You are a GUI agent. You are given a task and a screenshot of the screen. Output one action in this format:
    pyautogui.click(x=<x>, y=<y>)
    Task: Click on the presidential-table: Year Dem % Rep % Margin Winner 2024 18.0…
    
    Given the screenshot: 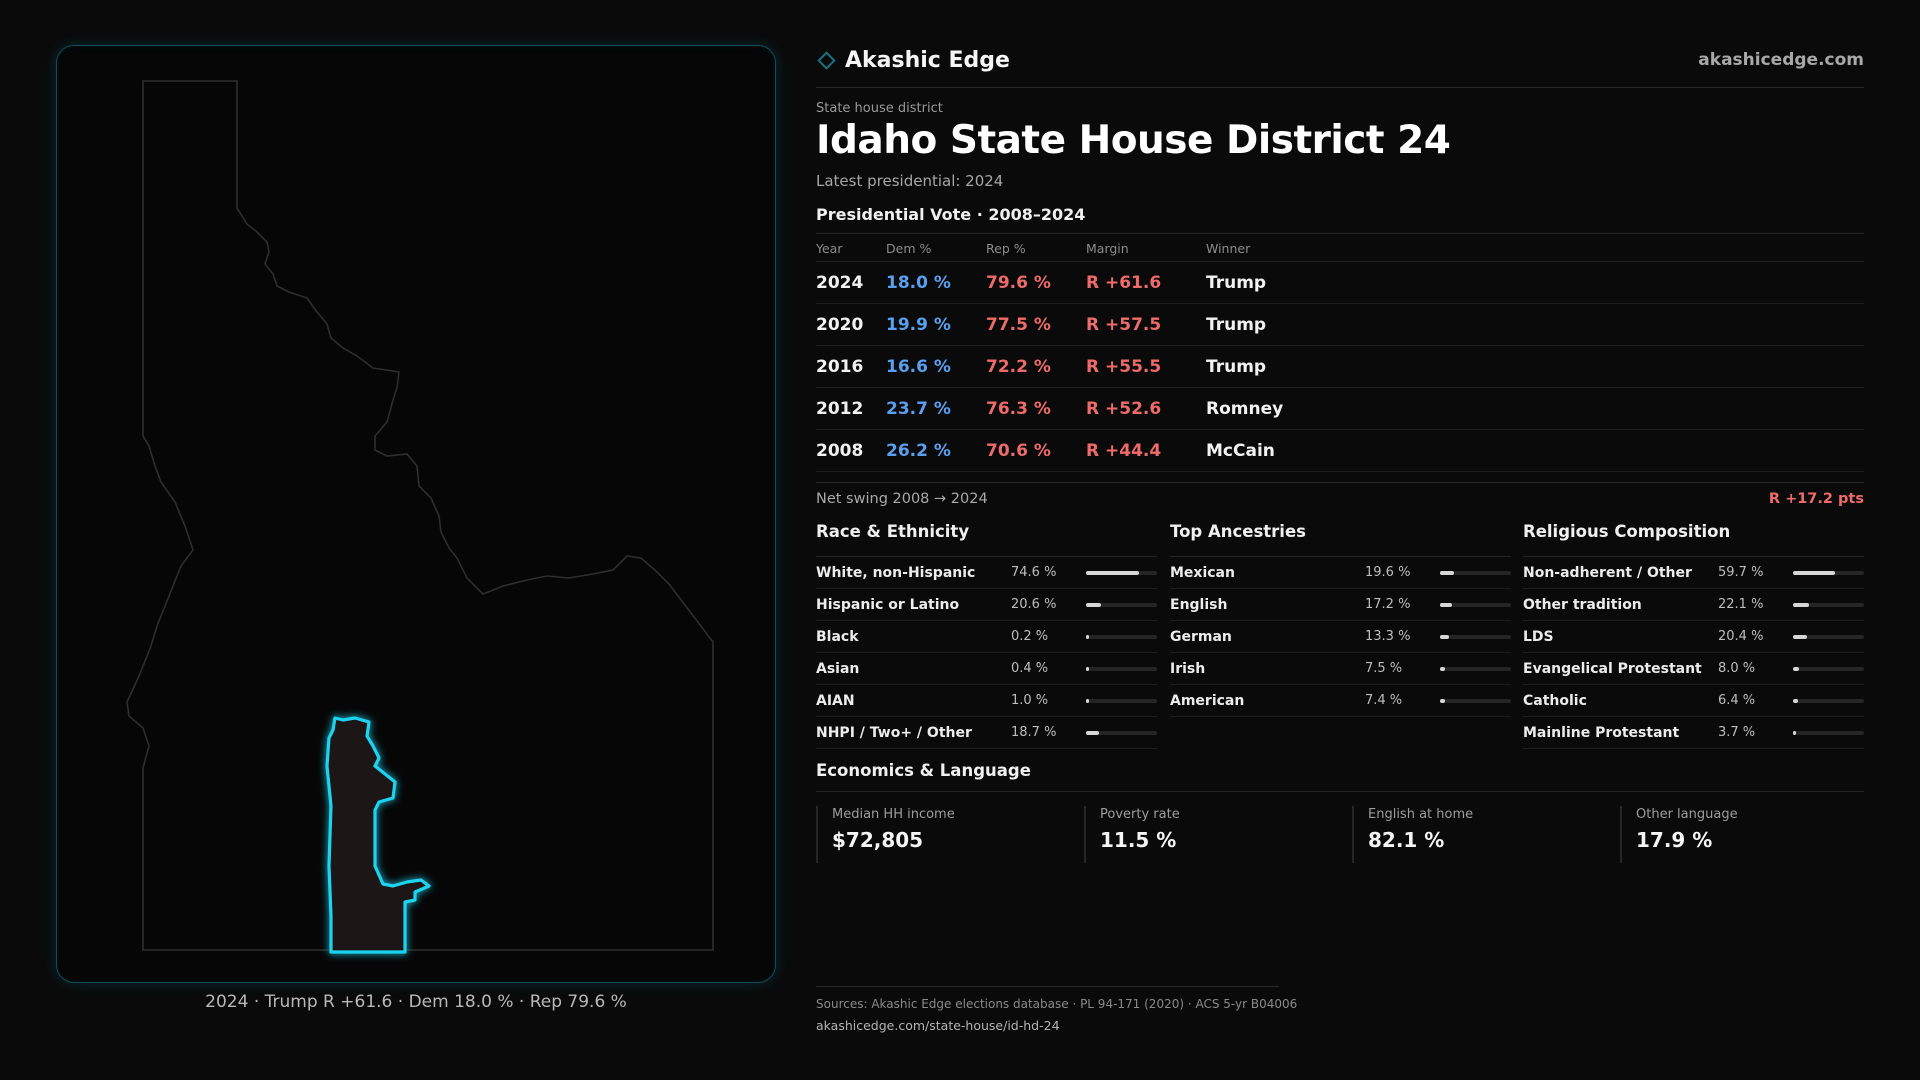 What is the action you would take?
    pyautogui.click(x=1340, y=354)
    